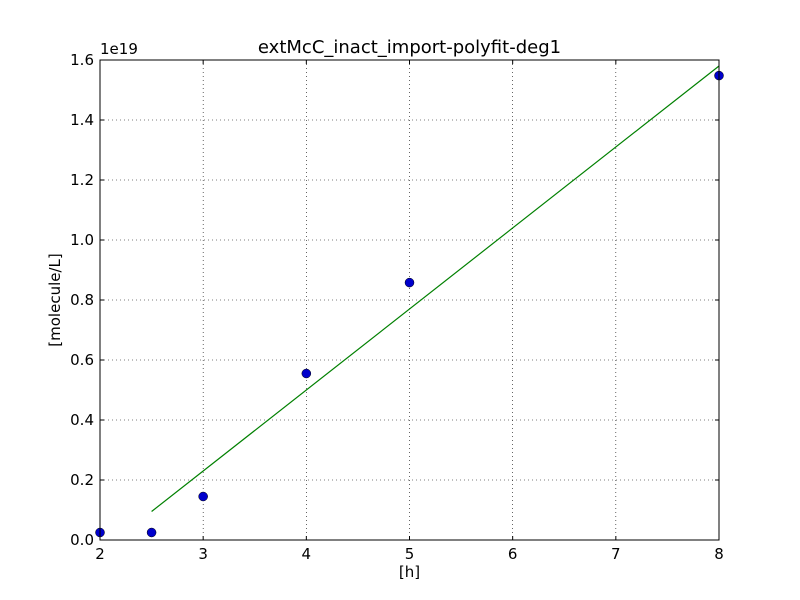 Image resolution: width=800 pixels, height=600 pixels. Describe the element at coordinates (100, 554) in the screenshot. I see `x-tick-label: 2` at that location.